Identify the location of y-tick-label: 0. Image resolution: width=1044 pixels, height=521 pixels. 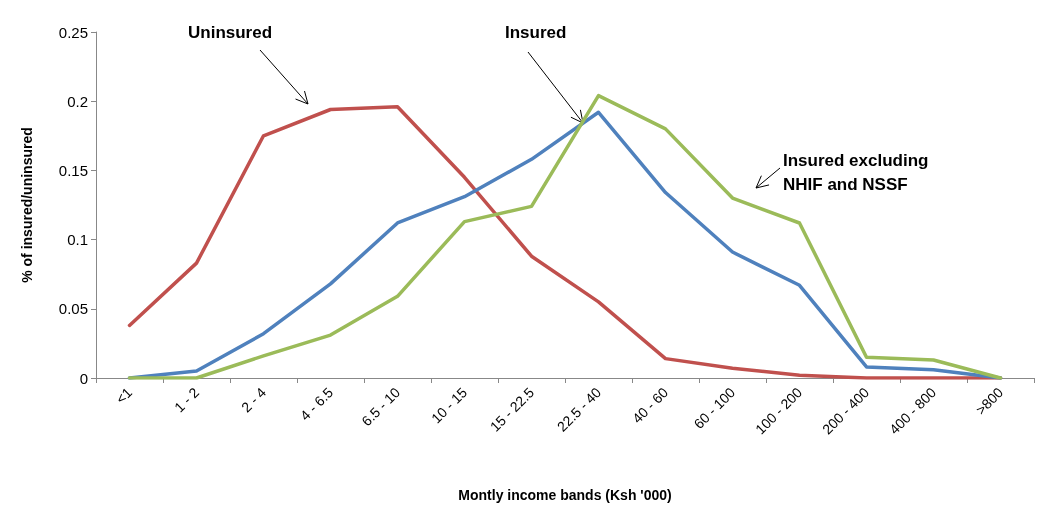
(83, 378).